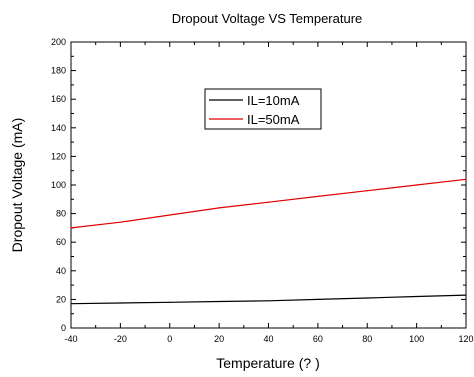 Image resolution: width=474 pixels, height=377 pixels. What do you see at coordinates (318, 339) in the screenshot?
I see `x-tick-label: 60` at bounding box center [318, 339].